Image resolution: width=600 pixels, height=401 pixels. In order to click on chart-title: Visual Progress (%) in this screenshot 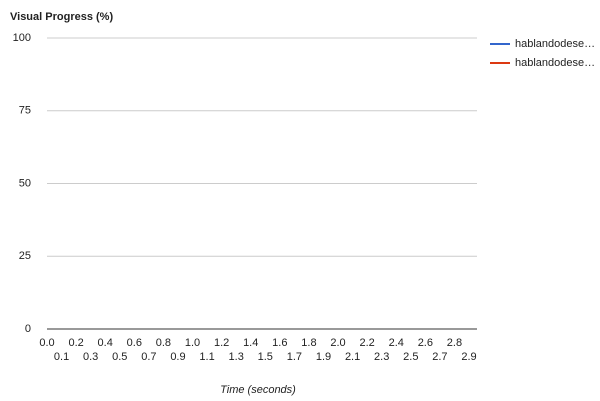, I will do `click(61, 17)`.